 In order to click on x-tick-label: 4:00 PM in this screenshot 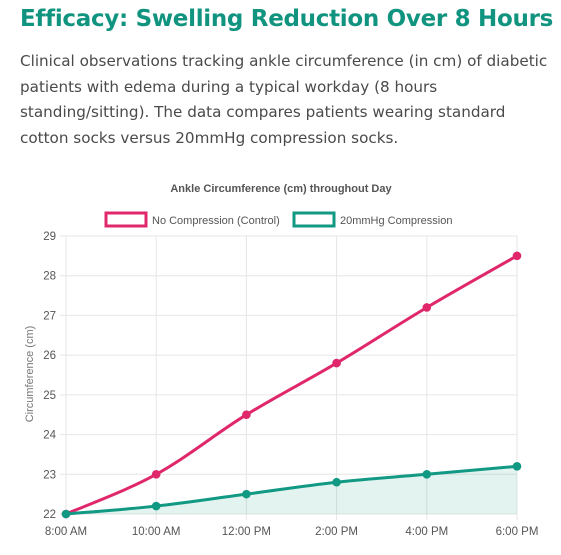, I will do `click(426, 532)`.